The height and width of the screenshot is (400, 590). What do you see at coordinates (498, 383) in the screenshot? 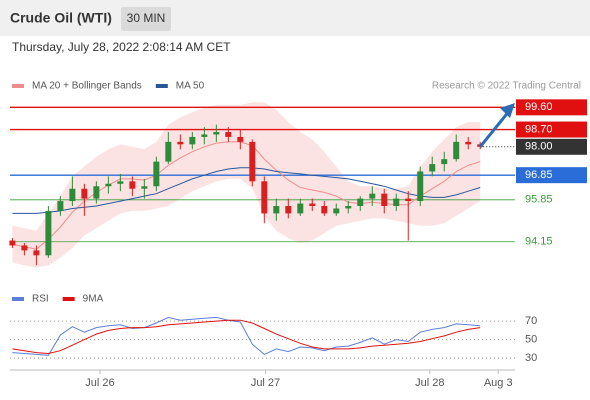
I see `x-tick-label: Aug 3` at bounding box center [498, 383].